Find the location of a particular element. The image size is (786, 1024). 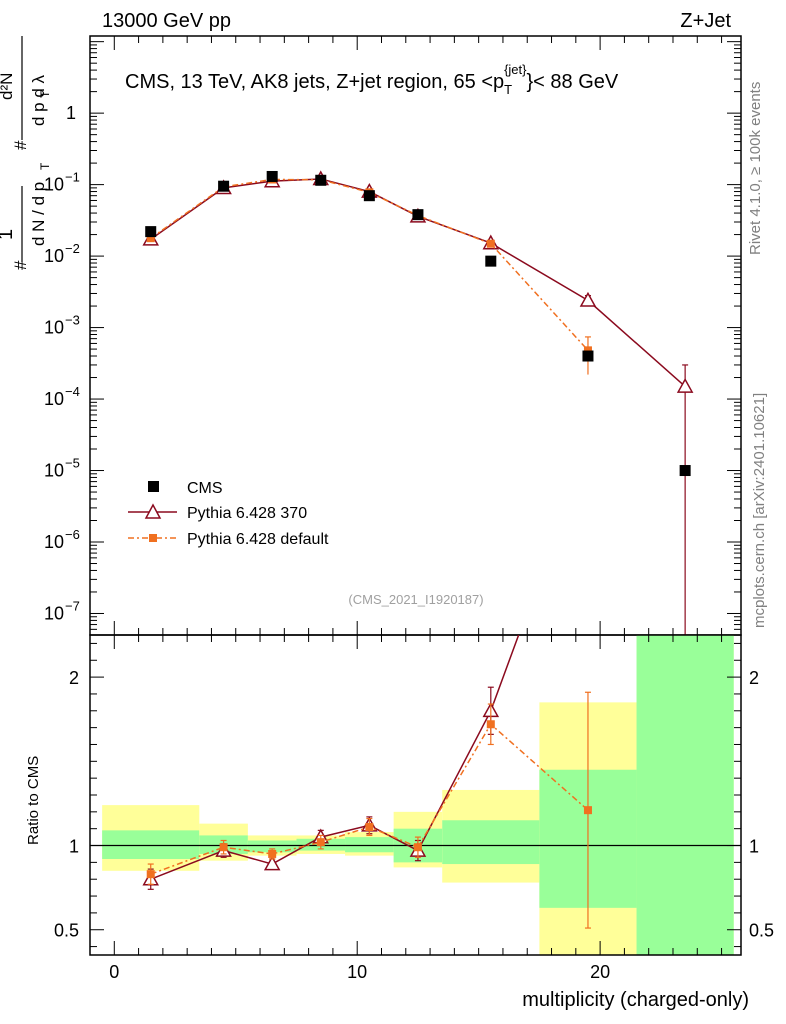

ratio-point-pythia370 is located at coordinates (272, 863).